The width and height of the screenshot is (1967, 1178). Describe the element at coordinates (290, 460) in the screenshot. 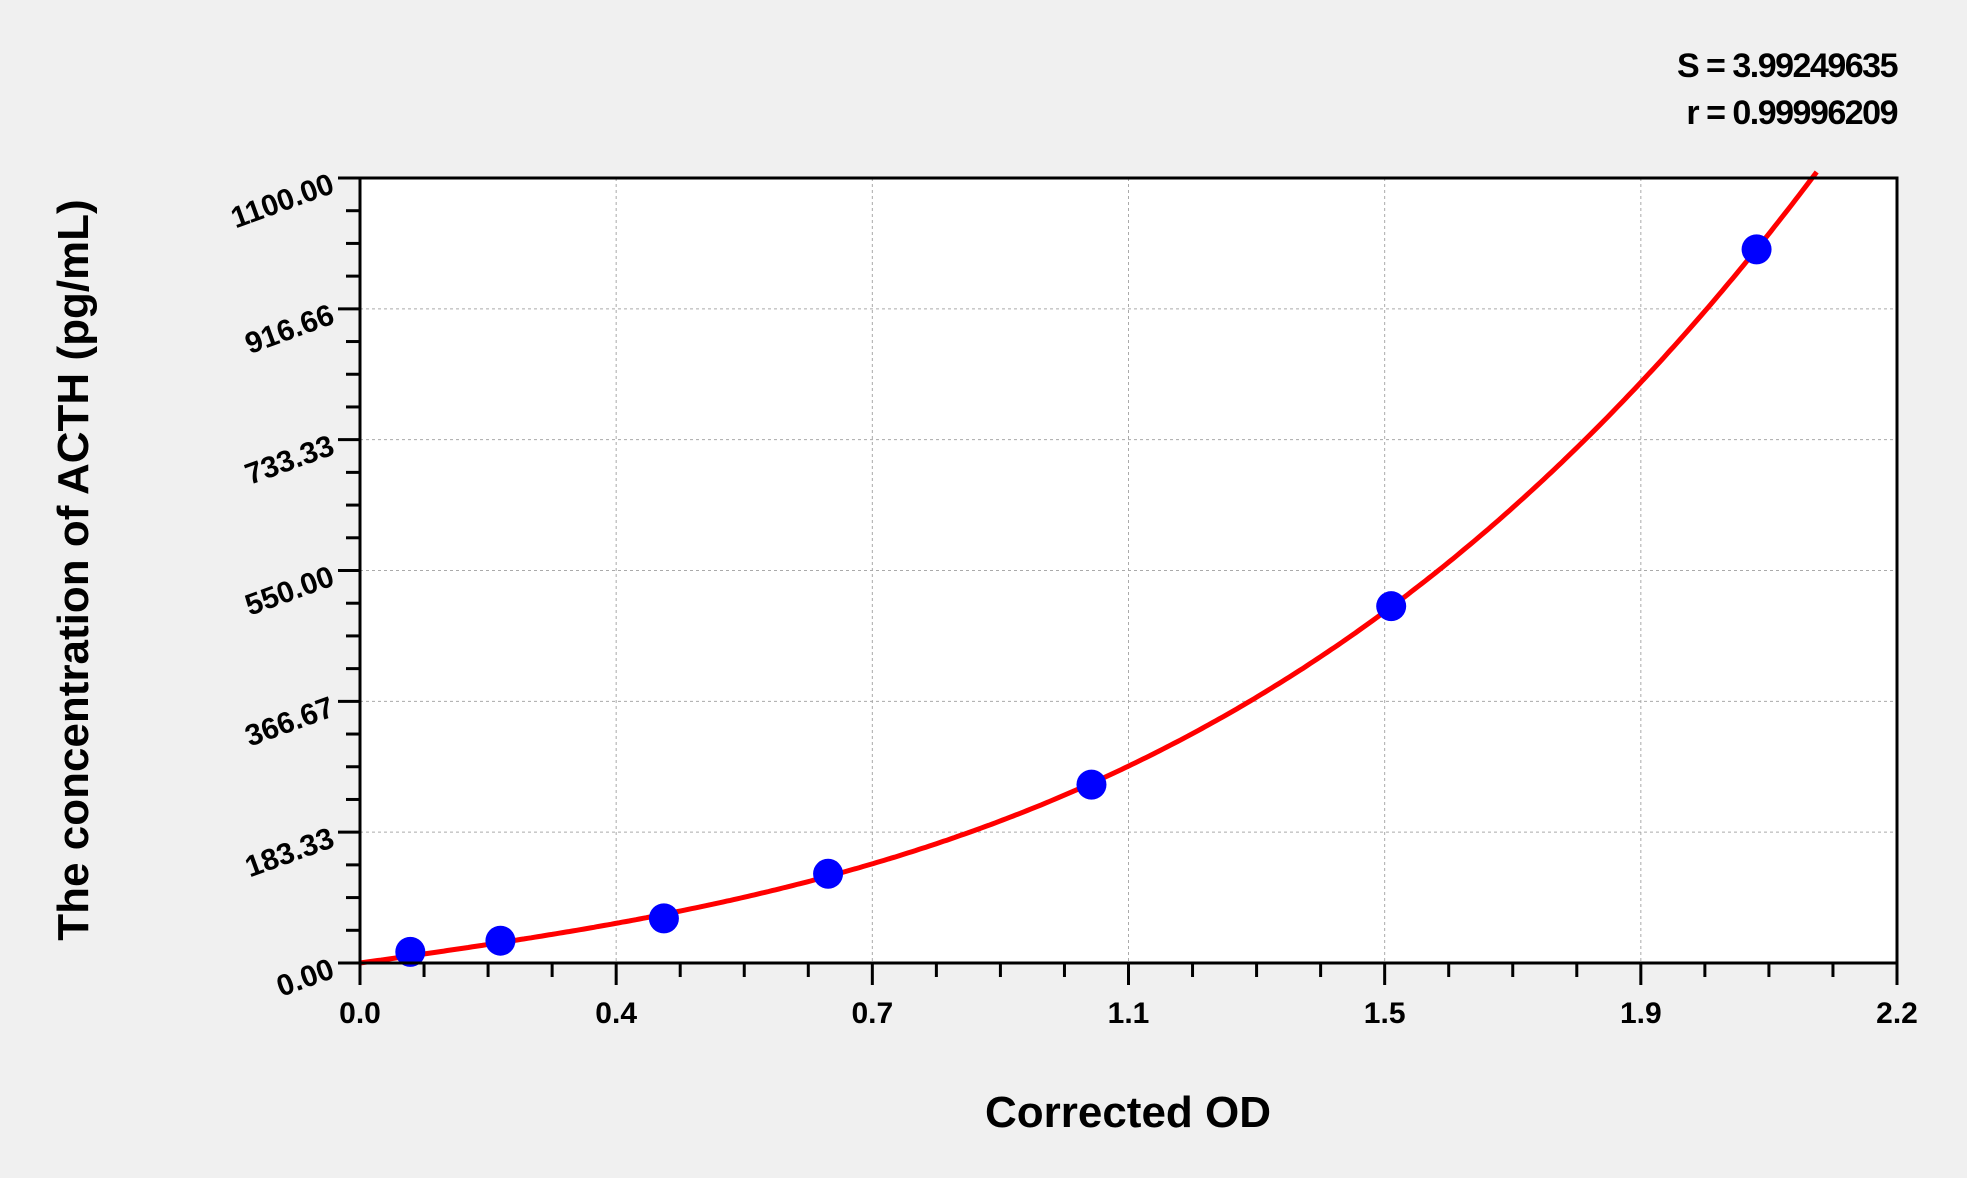

I see `y-tick-label: 733.33` at that location.